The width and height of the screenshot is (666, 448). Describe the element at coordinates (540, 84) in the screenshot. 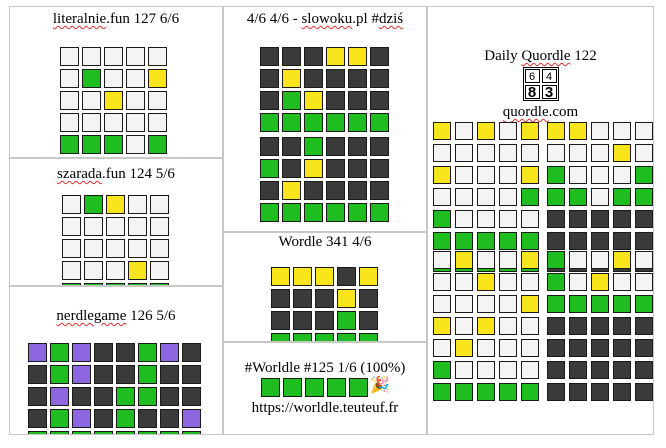

I see `quordle-score-grid: 6 4 8 3` at that location.